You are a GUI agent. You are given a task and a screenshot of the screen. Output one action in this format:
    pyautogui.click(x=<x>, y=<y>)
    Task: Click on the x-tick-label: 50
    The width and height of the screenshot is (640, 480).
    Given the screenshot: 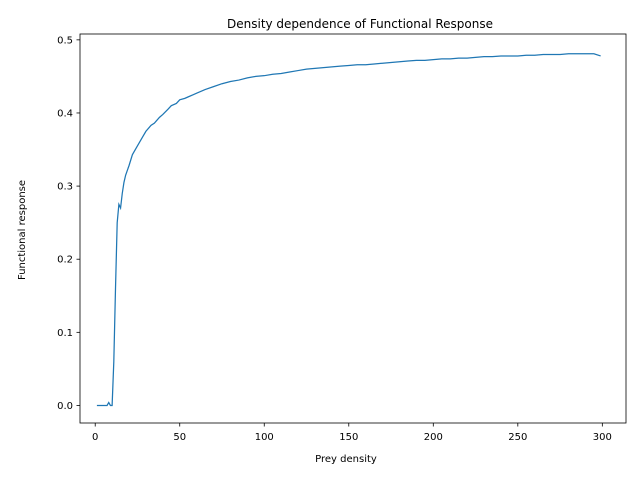 What is the action you would take?
    pyautogui.click(x=179, y=437)
    